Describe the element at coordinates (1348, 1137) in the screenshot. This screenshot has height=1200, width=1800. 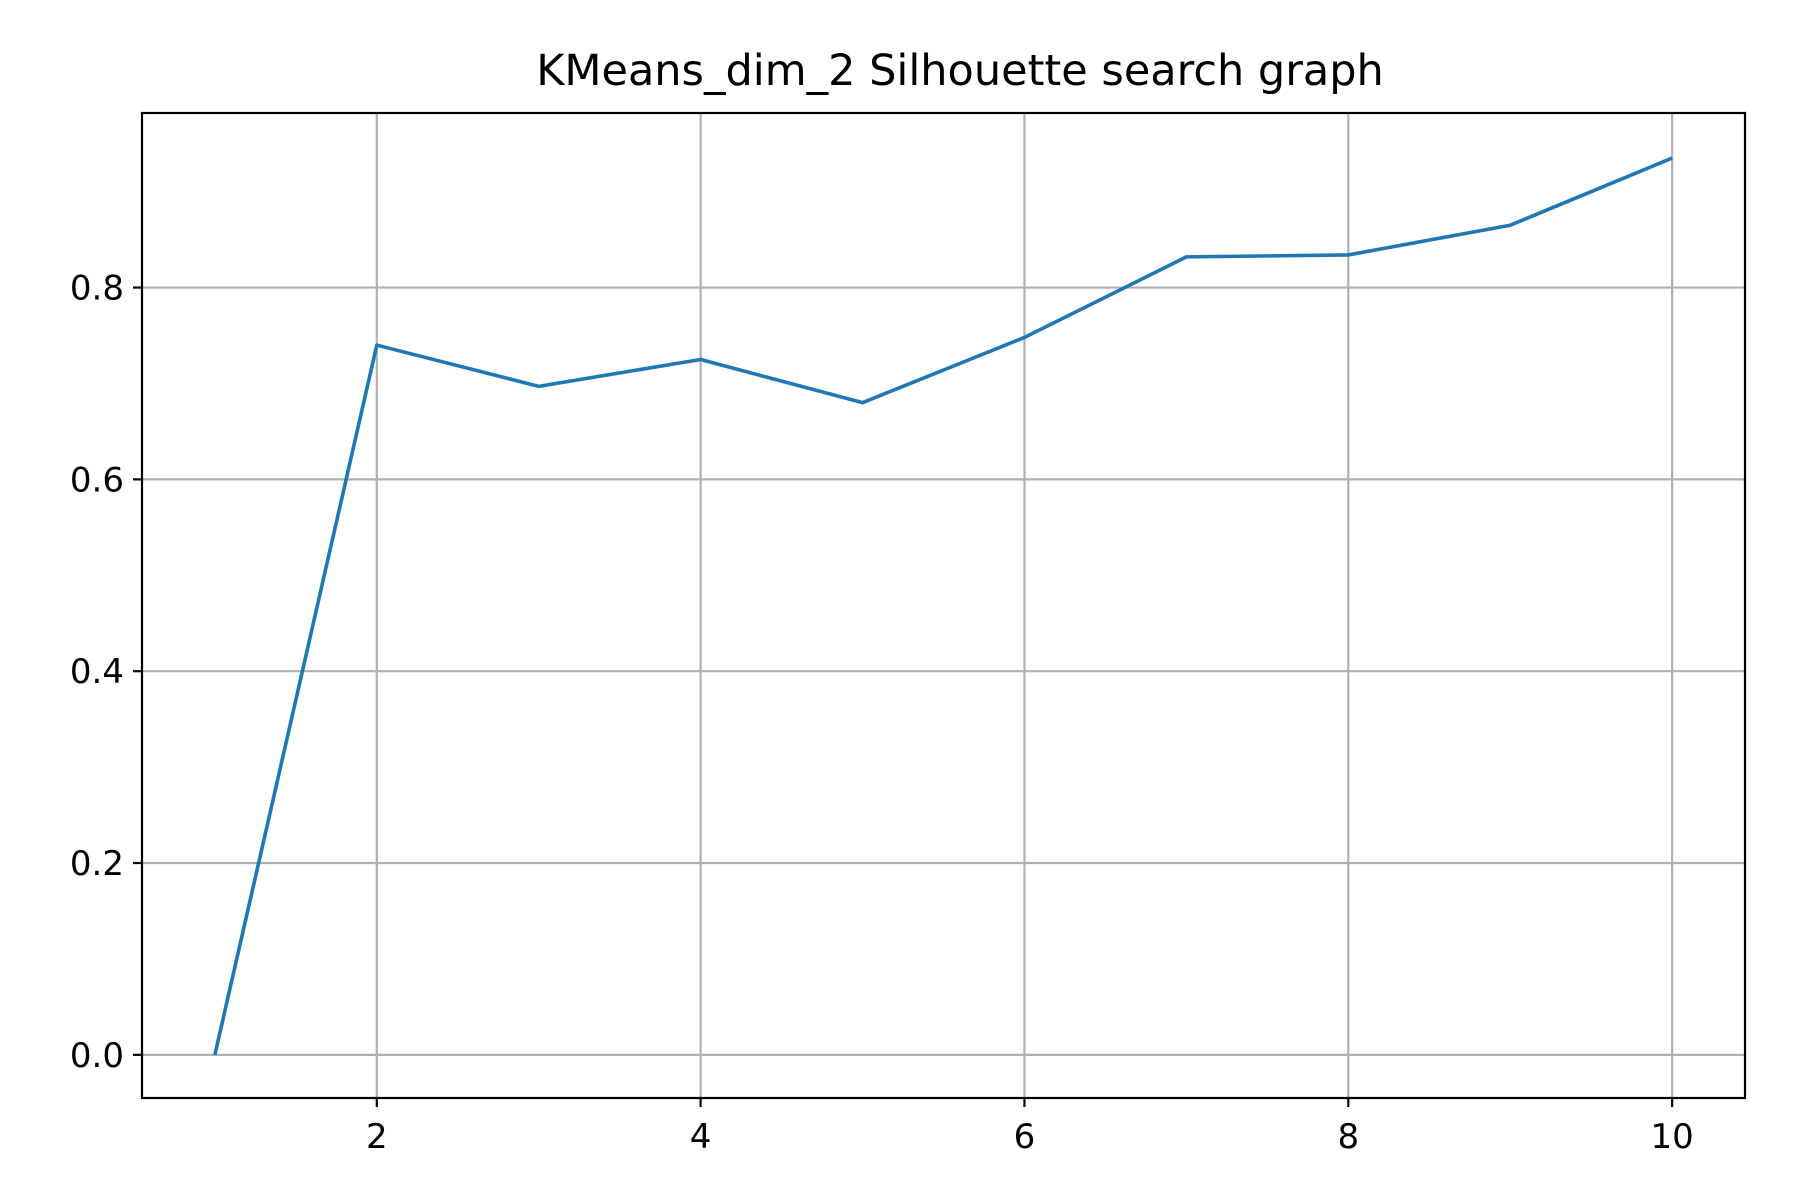
I see `x-tick-label: 8` at that location.